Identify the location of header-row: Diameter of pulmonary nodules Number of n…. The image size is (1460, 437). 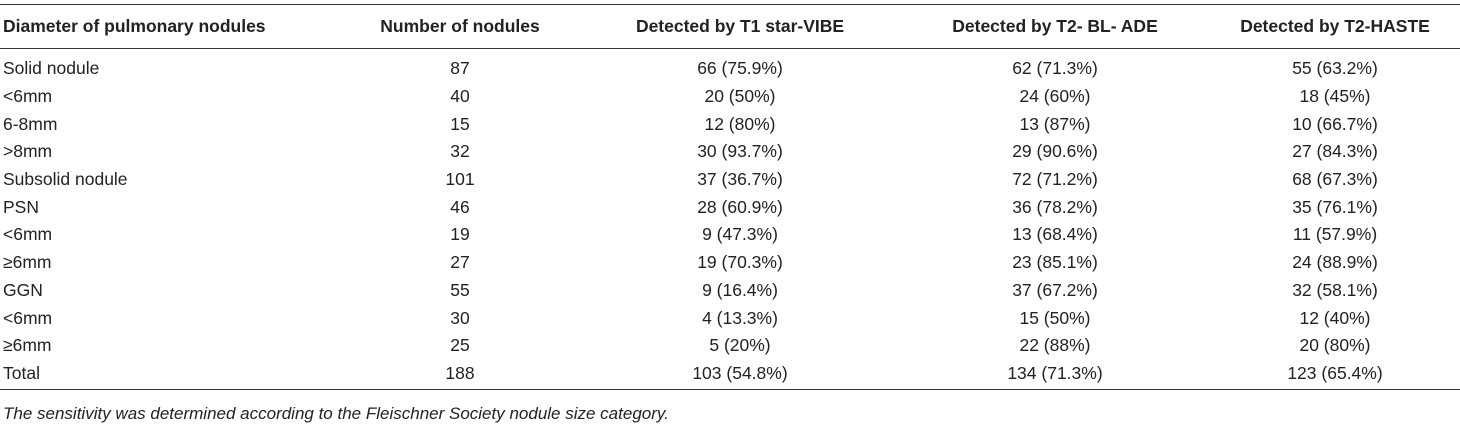
(730, 26).